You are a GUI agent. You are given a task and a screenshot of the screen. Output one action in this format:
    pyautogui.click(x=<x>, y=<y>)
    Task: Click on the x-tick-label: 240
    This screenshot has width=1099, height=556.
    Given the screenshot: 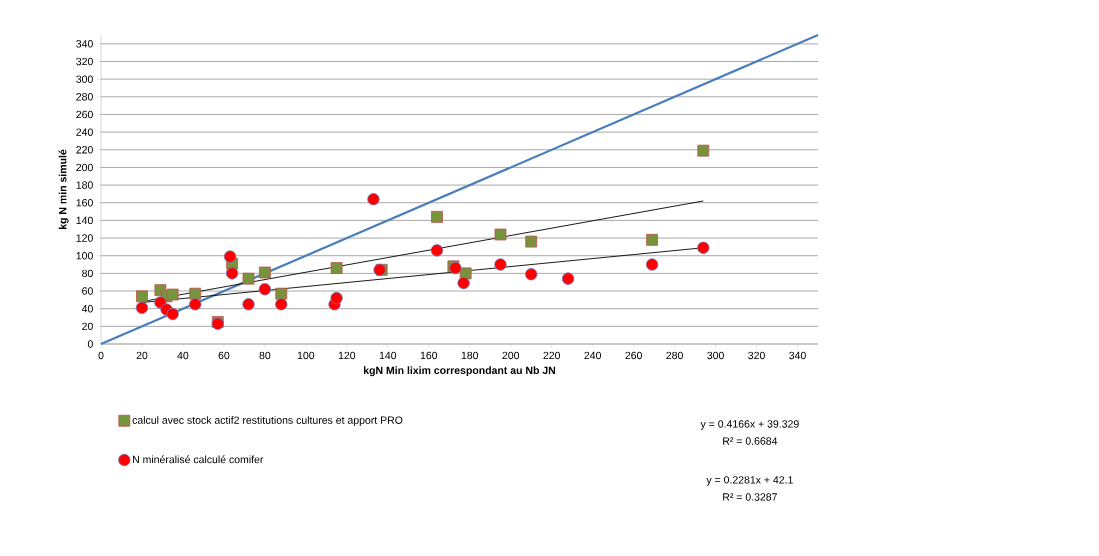 What is the action you would take?
    pyautogui.click(x=592, y=355)
    